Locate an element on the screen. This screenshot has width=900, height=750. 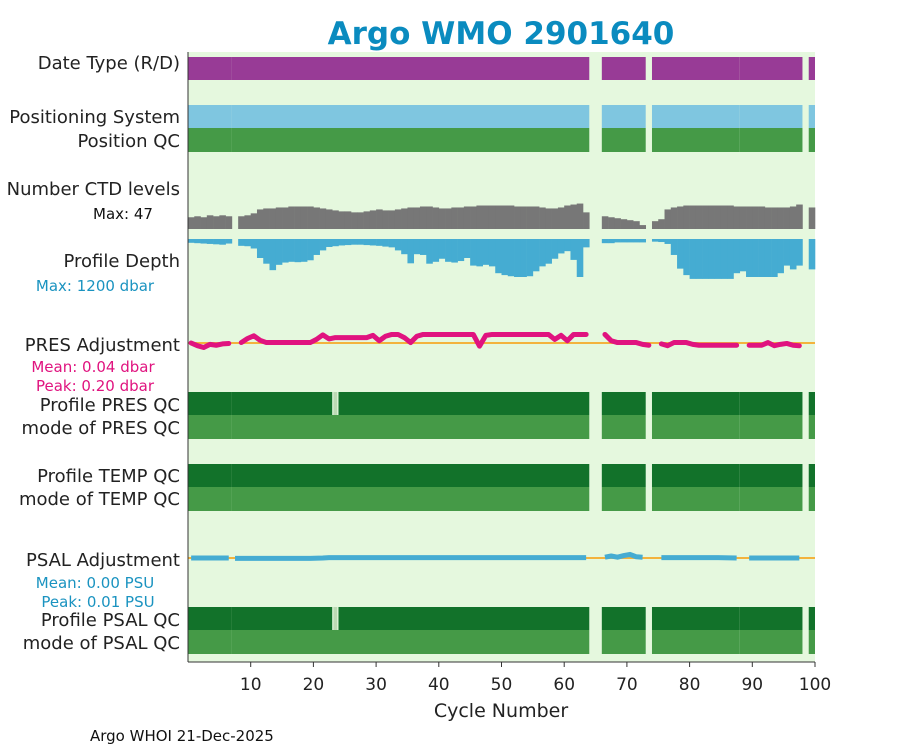
annotation-pres-peak: Peak: 0.20 dbar is located at coordinates (95, 386).